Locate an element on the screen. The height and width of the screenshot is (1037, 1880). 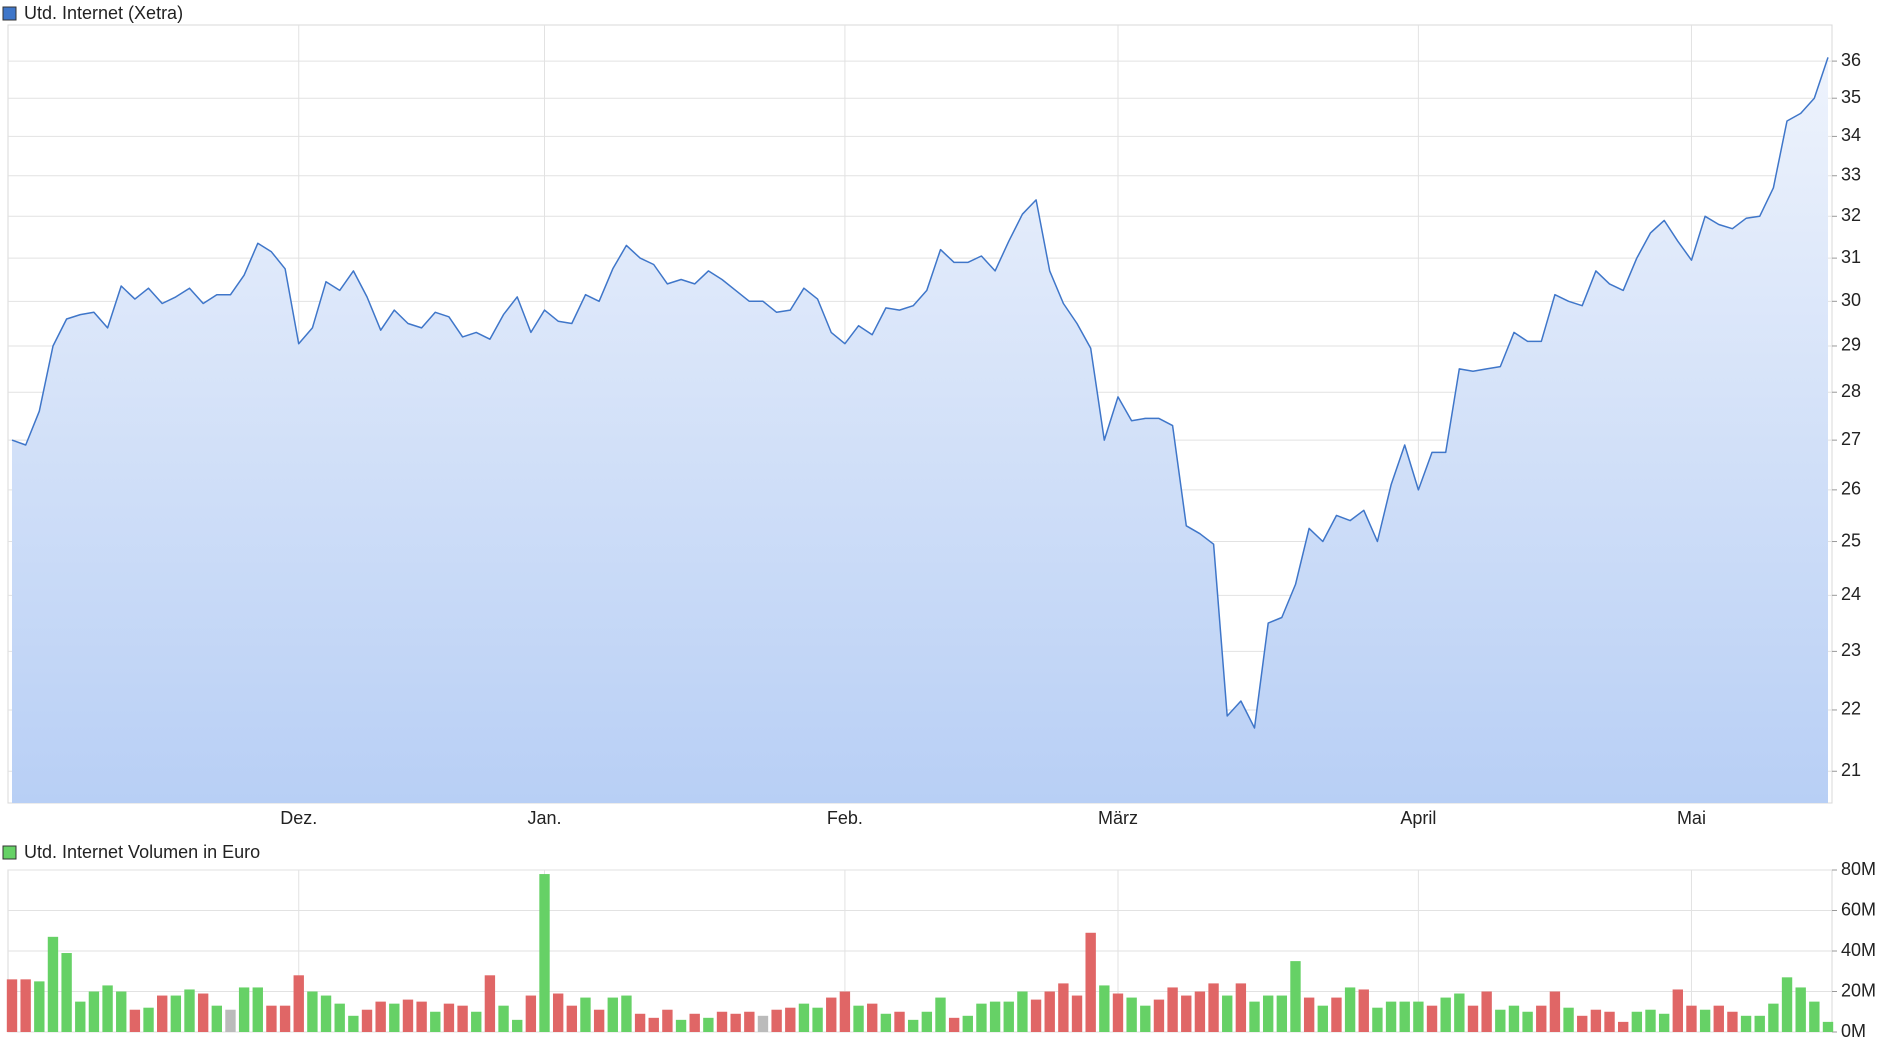
y-tick-label: 35 is located at coordinates (1851, 97).